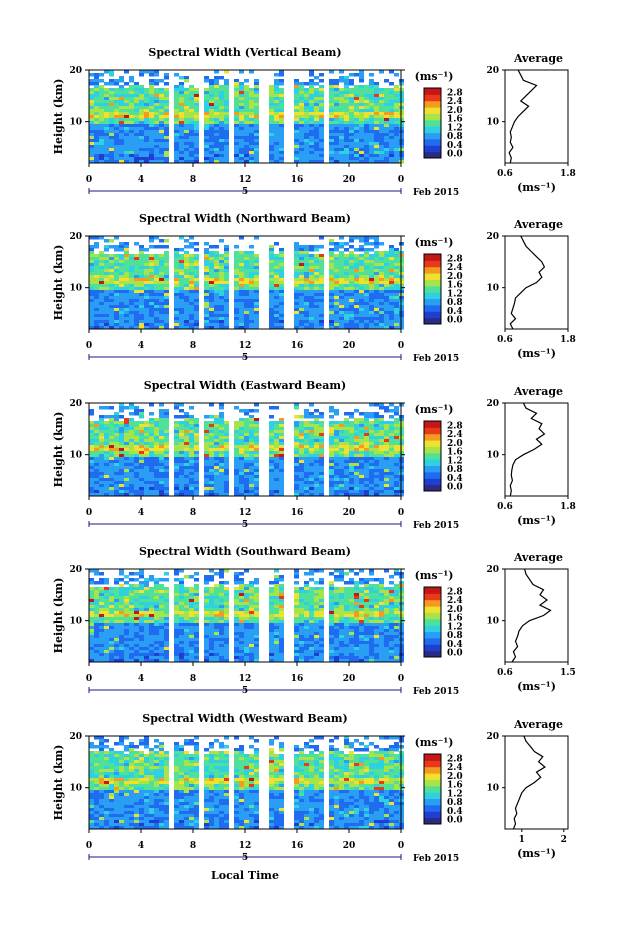 The width and height of the screenshot is (624, 929). What do you see at coordinates (245, 551) in the screenshot?
I see `panel-title: Spectral Width (Southward Beam)` at bounding box center [245, 551].